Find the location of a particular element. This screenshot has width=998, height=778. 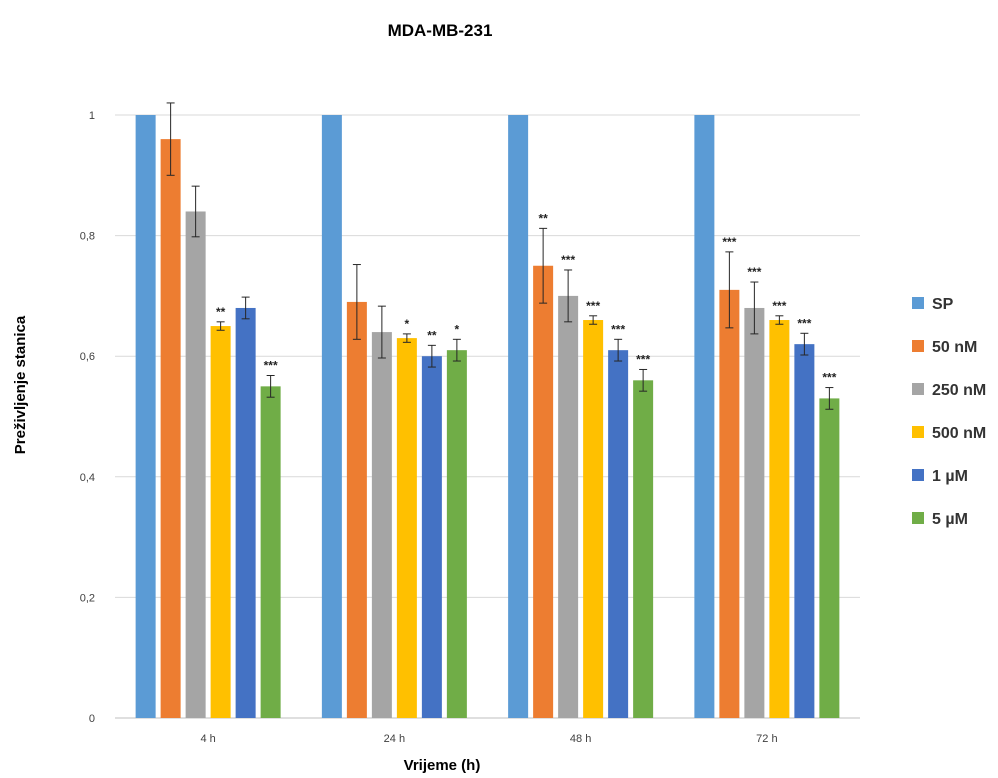

y-tick-label: 0,4 is located at coordinates (87, 478).